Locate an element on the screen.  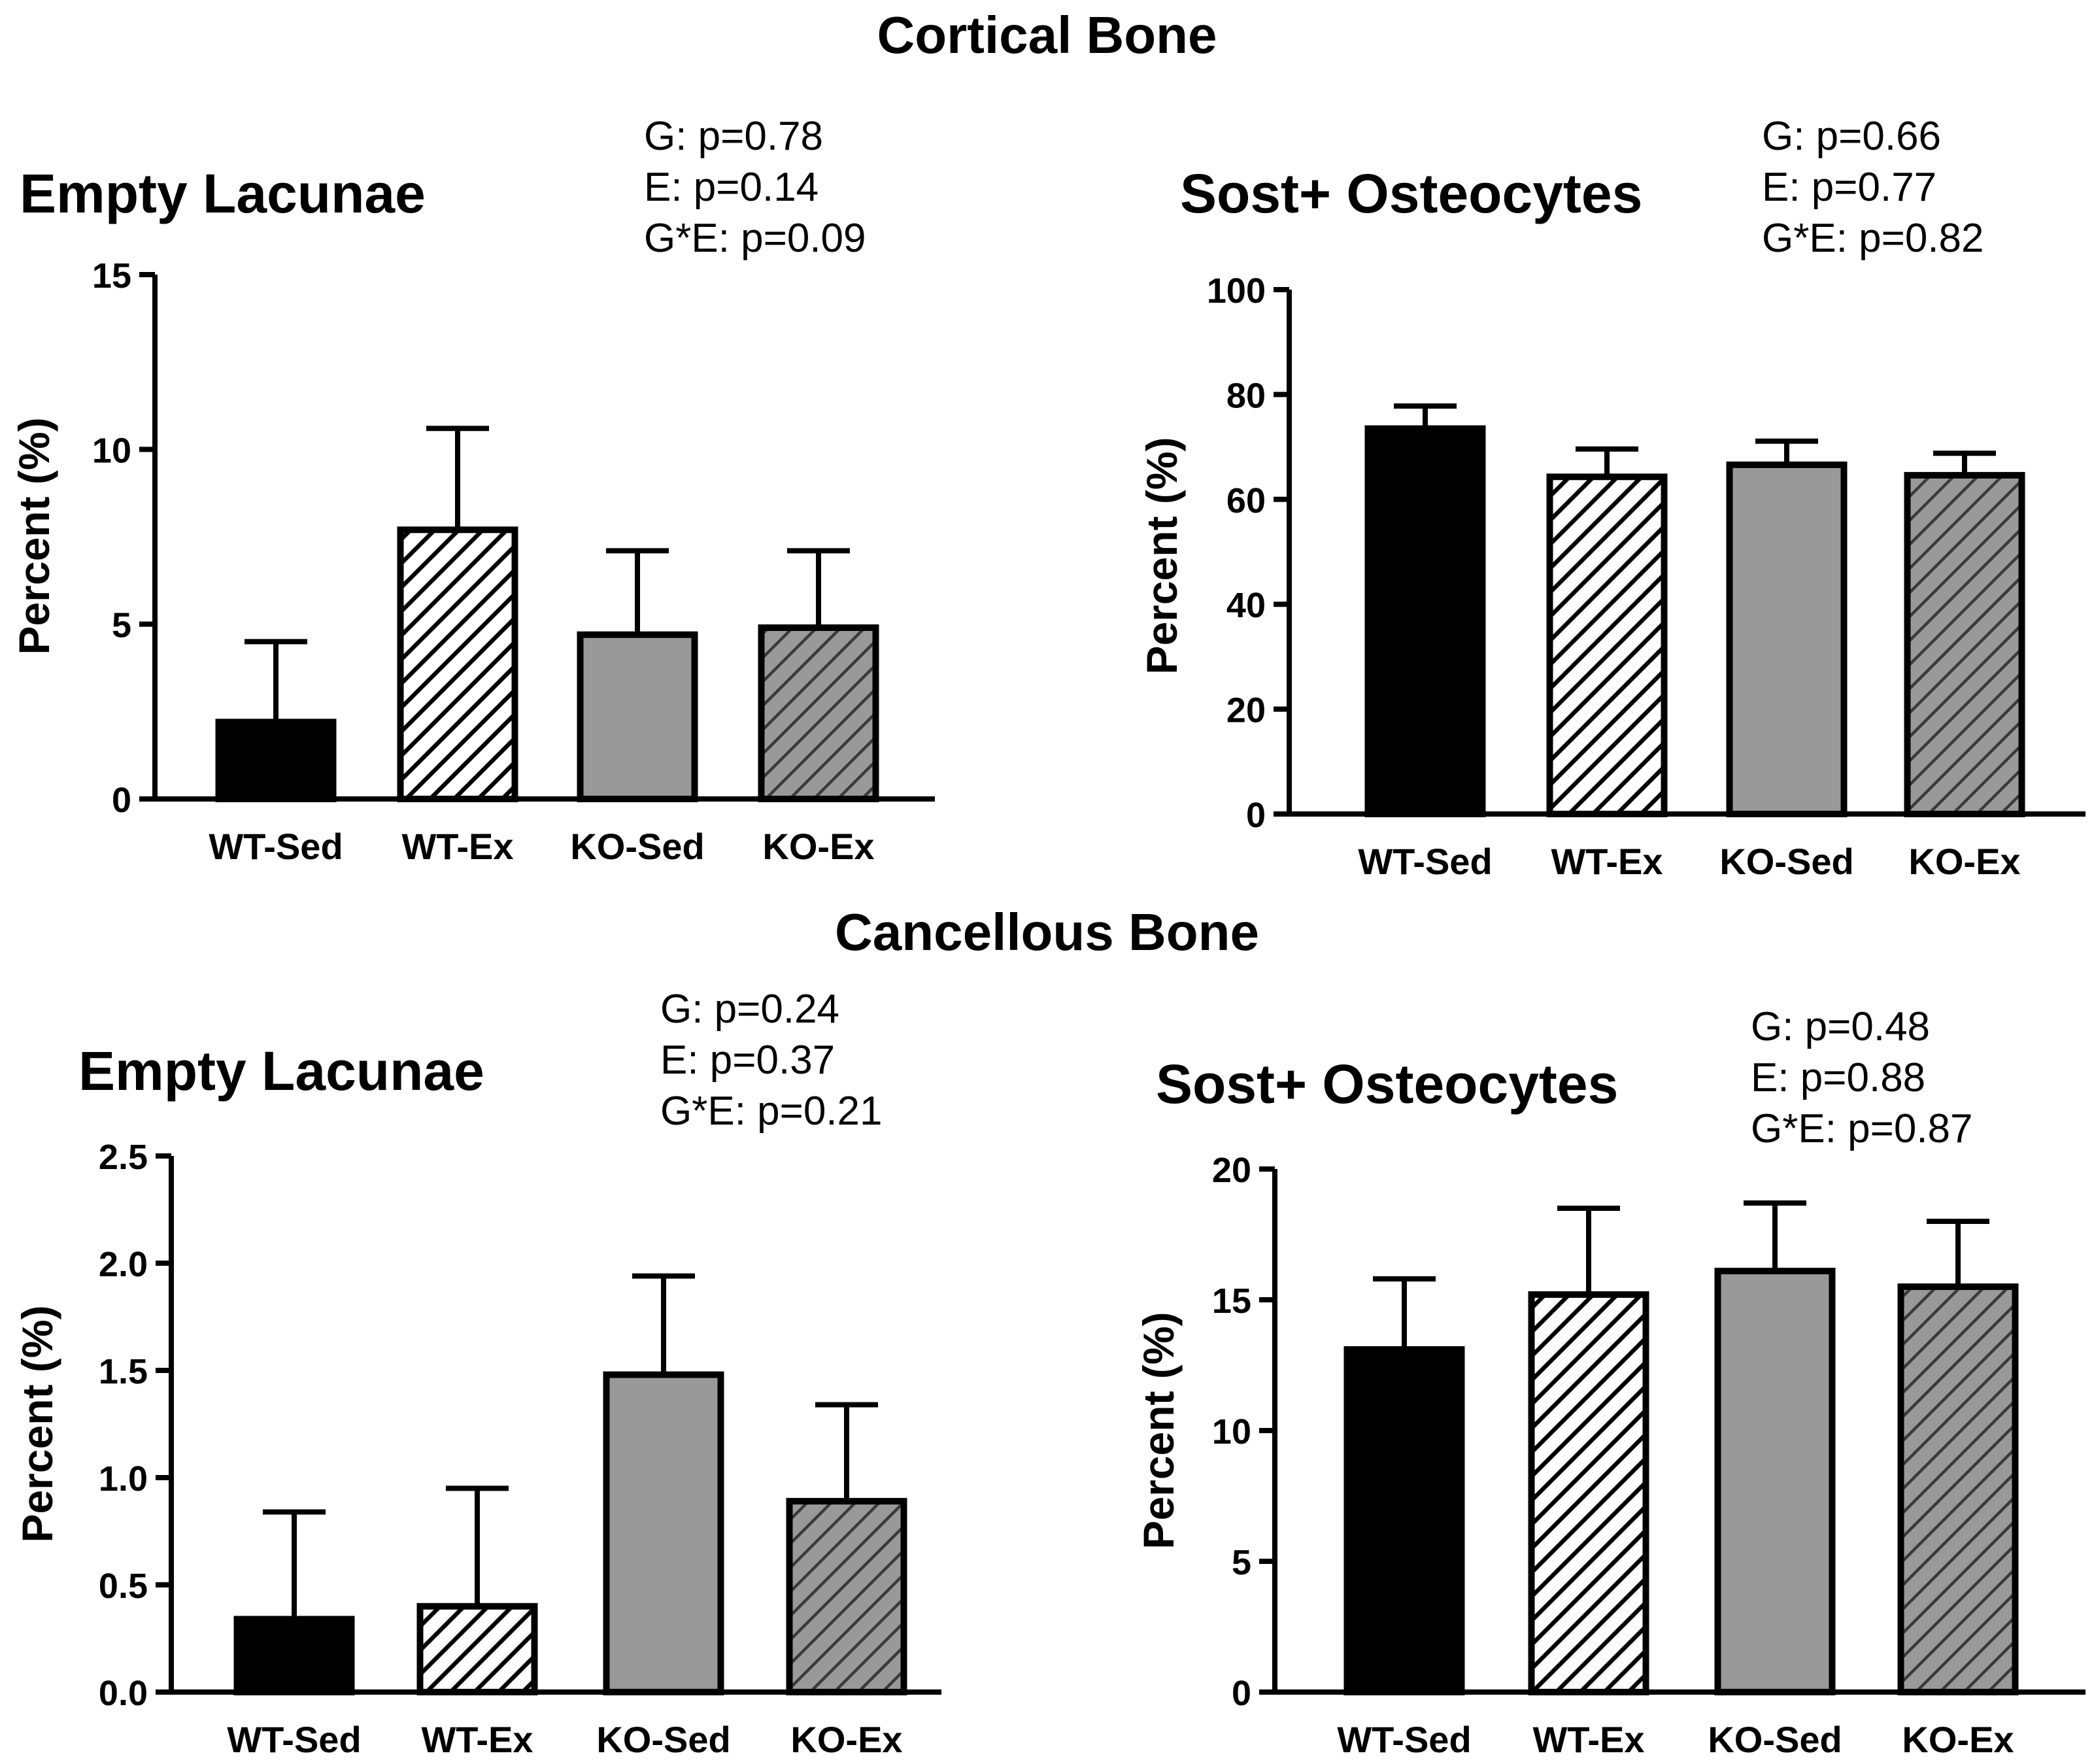
stats-cortical-empty-lacunae: G: p=0.78 E: p=0.14 G*E: p=0.09 is located at coordinates (755, 187).